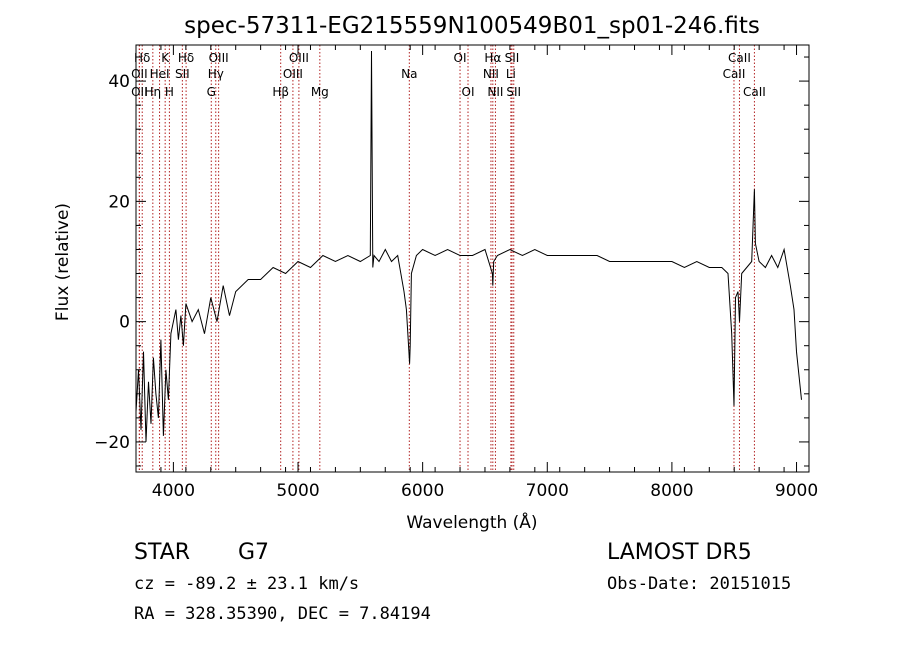  I want to click on observation-date: Obs-Date: 20151015, so click(699, 584).